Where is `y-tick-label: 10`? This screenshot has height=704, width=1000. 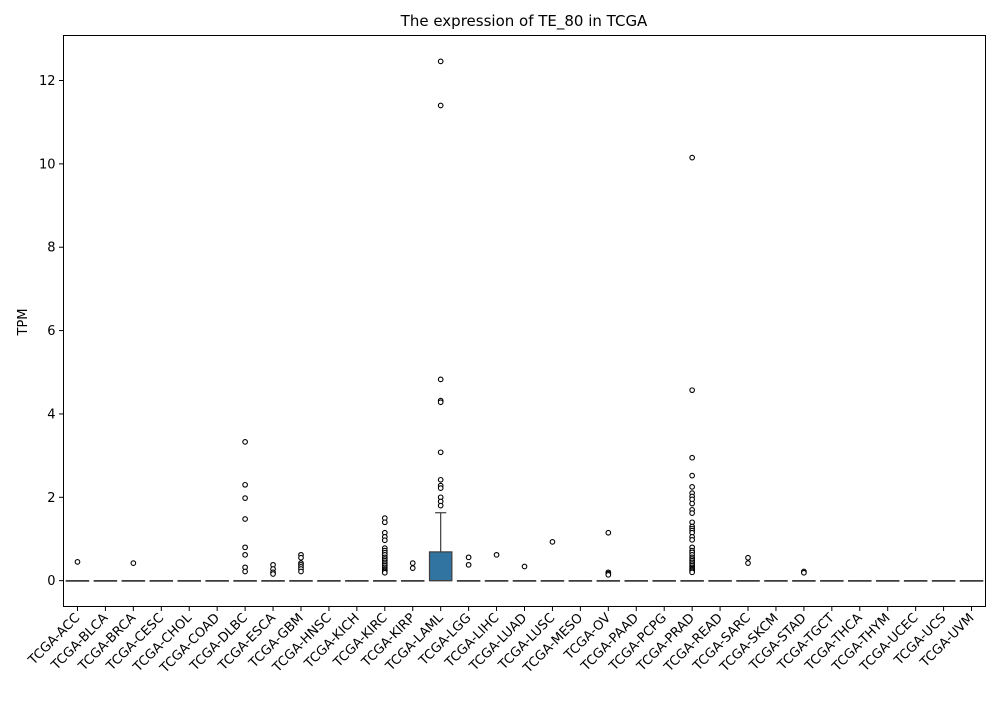
y-tick-label: 10 is located at coordinates (47, 164).